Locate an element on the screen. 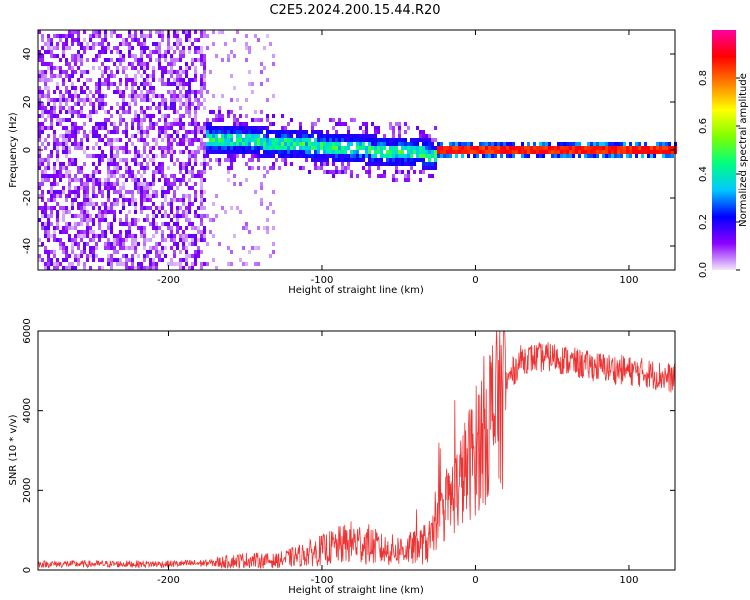  snr-y-tick-label: 6000 is located at coordinates (27, 330).